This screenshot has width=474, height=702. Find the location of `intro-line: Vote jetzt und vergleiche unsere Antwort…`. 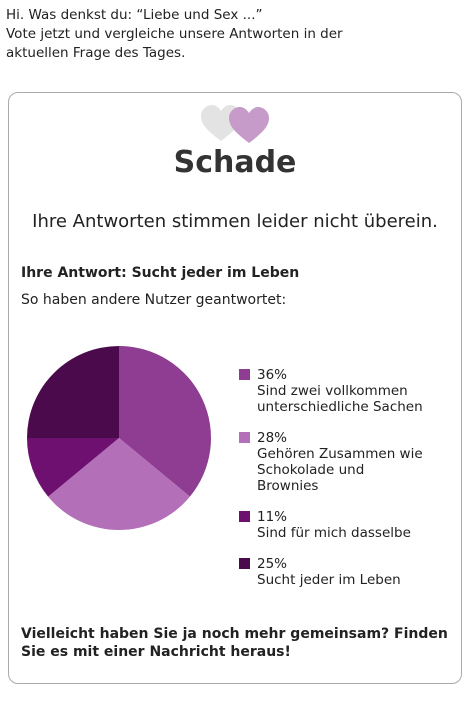

intro-line: Vote jetzt und vergleiche unsere Antwort… is located at coordinates (174, 34).